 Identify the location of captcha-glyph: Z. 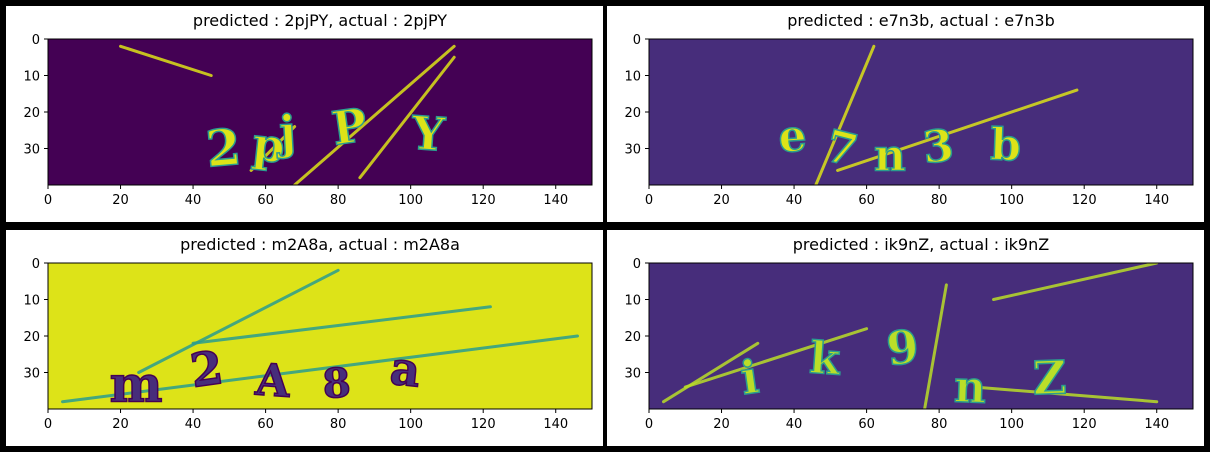
(1049, 377).